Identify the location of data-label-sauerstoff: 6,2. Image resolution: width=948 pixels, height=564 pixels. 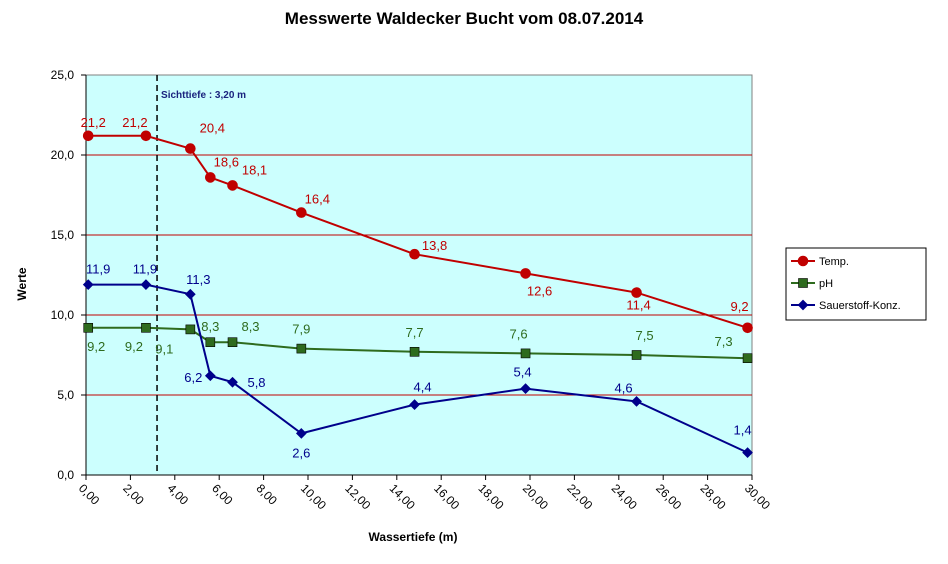
(193, 377).